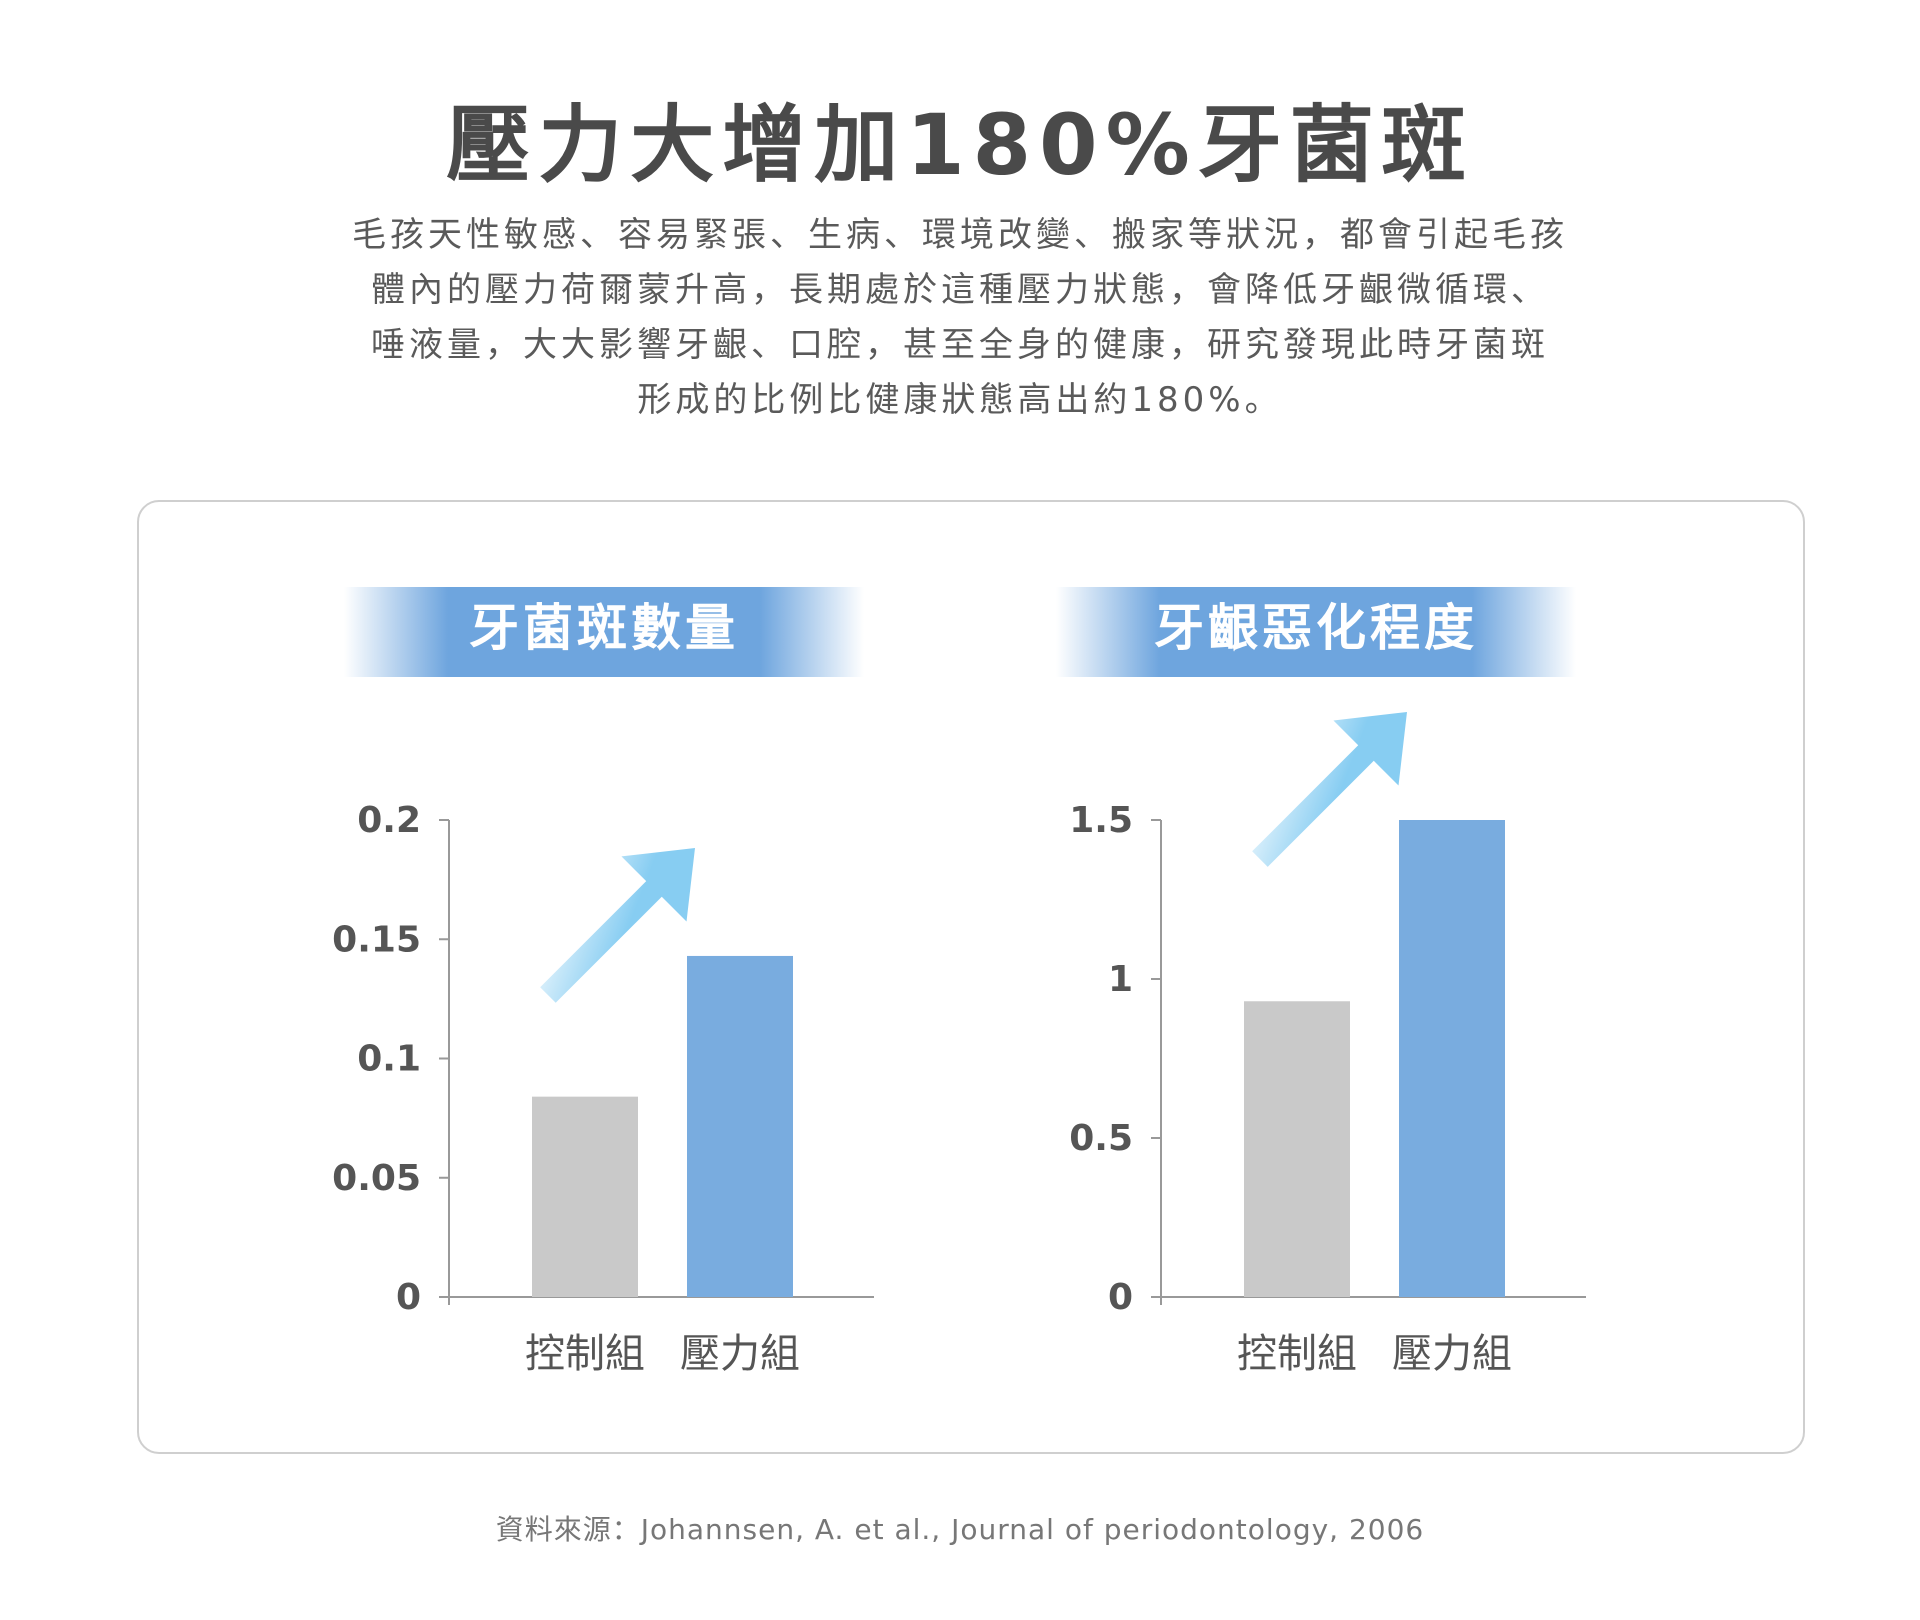  I want to click on intro-line: 毛孩天性敏感、容易緊張、生病、環境改變、搬家等狀況，都會引起毛孩, so click(960, 235).